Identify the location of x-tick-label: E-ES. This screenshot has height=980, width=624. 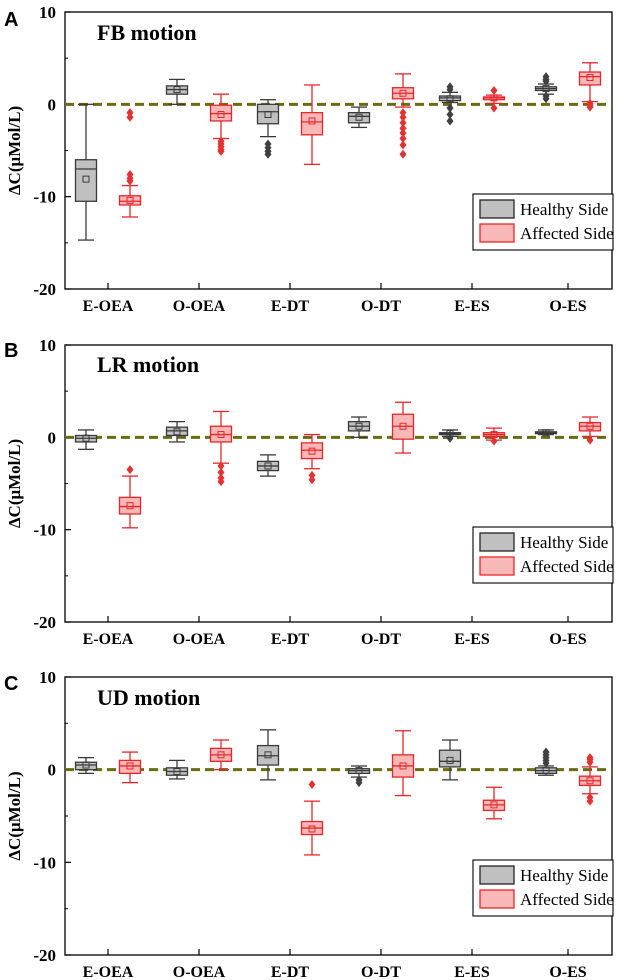
(472, 306).